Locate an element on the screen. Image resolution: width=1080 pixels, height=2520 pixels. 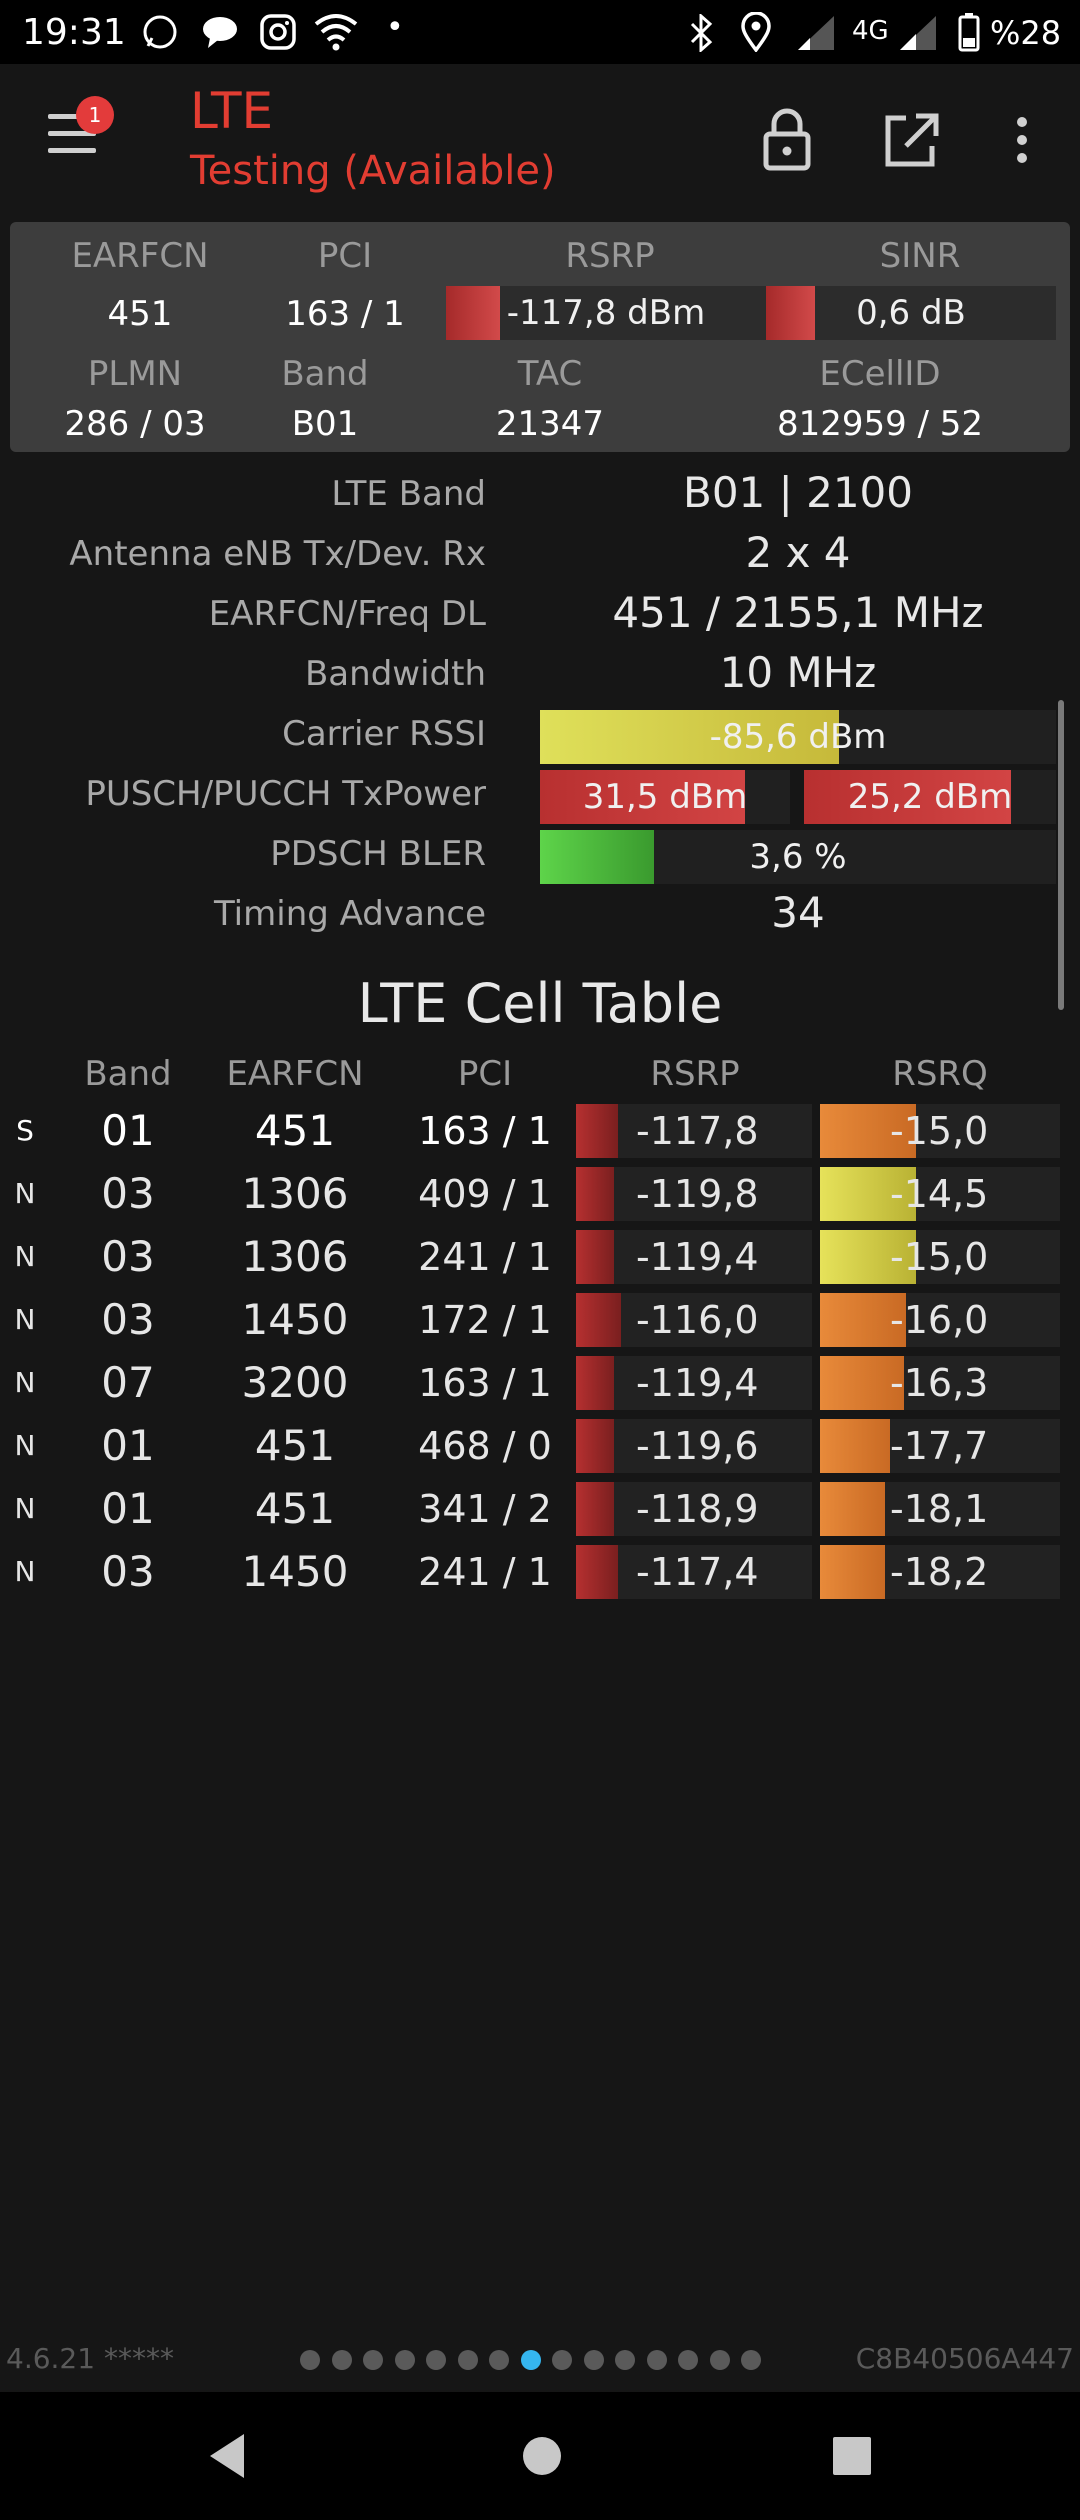
cell-rsrp-meter: -119,6 is located at coordinates (694, 1446).